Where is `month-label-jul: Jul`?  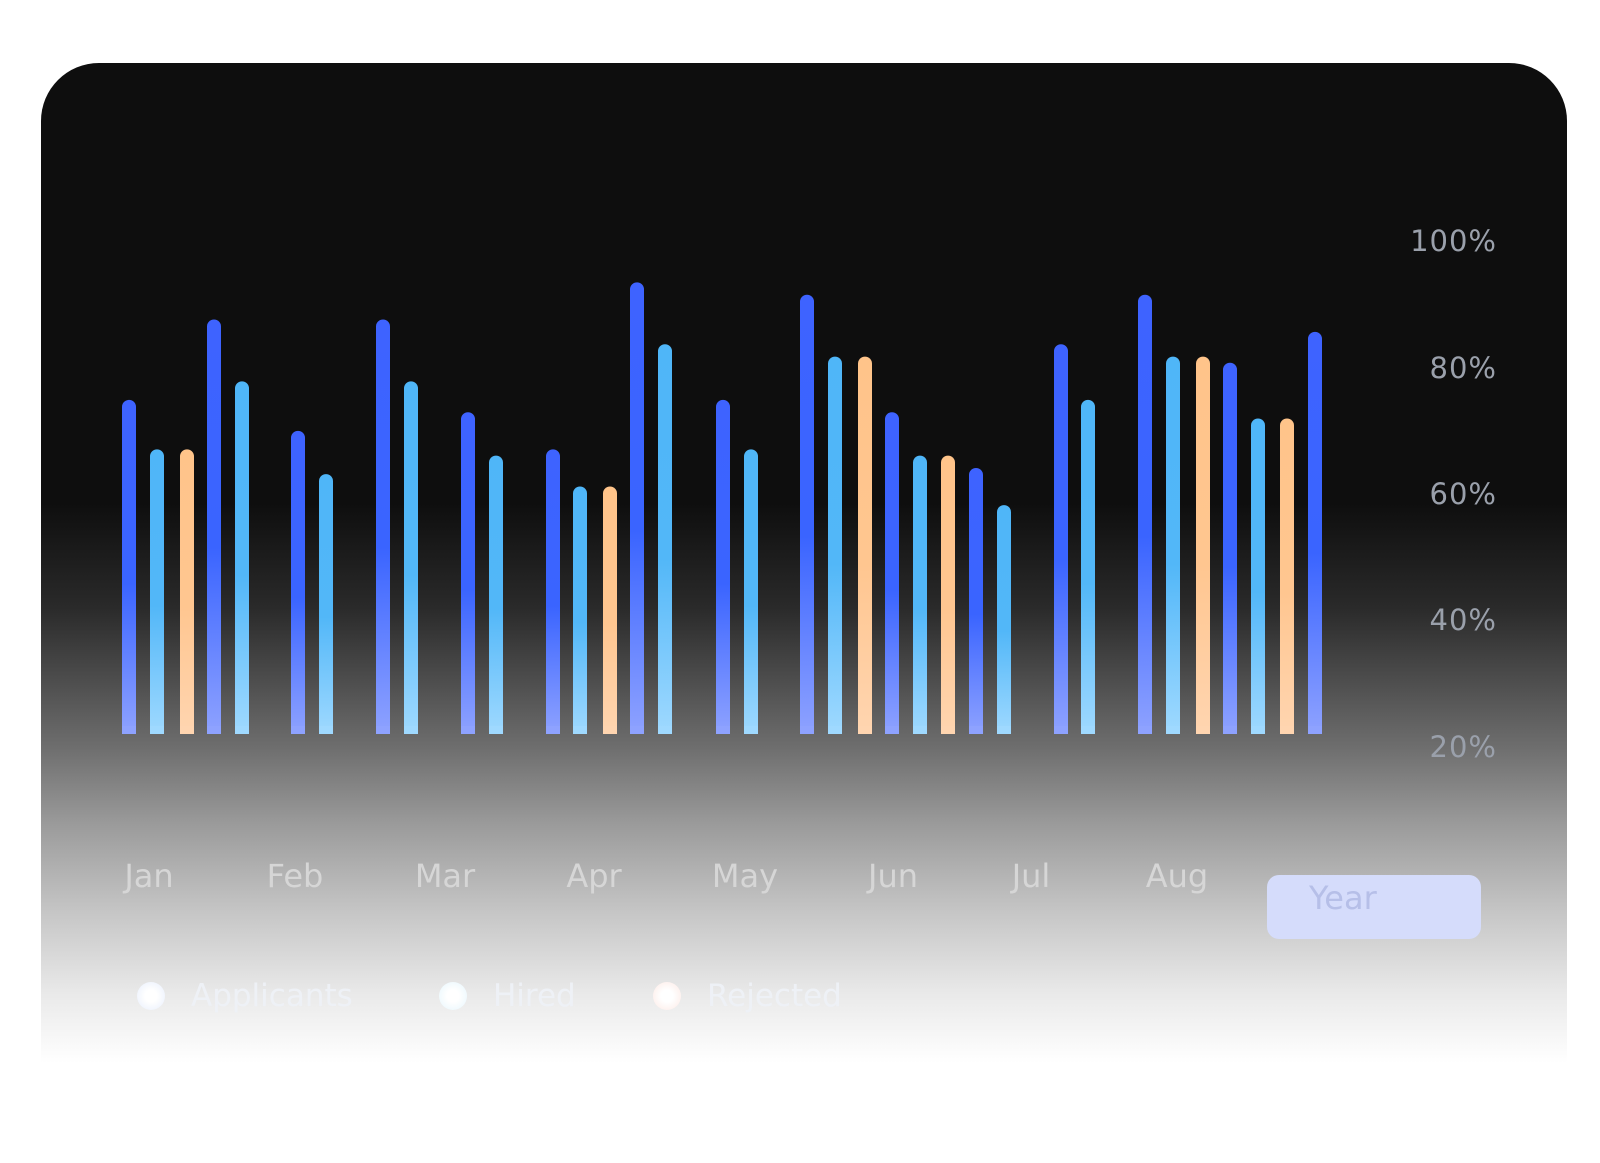
month-label-jul: Jul is located at coordinates (1031, 876).